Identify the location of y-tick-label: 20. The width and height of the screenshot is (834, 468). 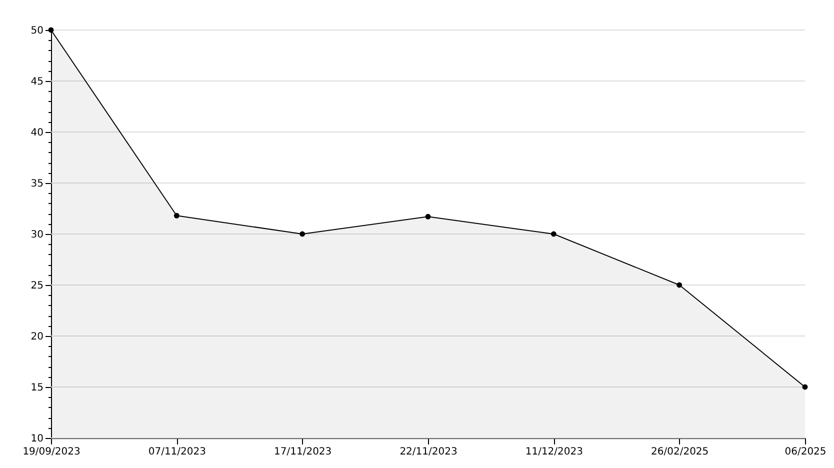
(37, 337).